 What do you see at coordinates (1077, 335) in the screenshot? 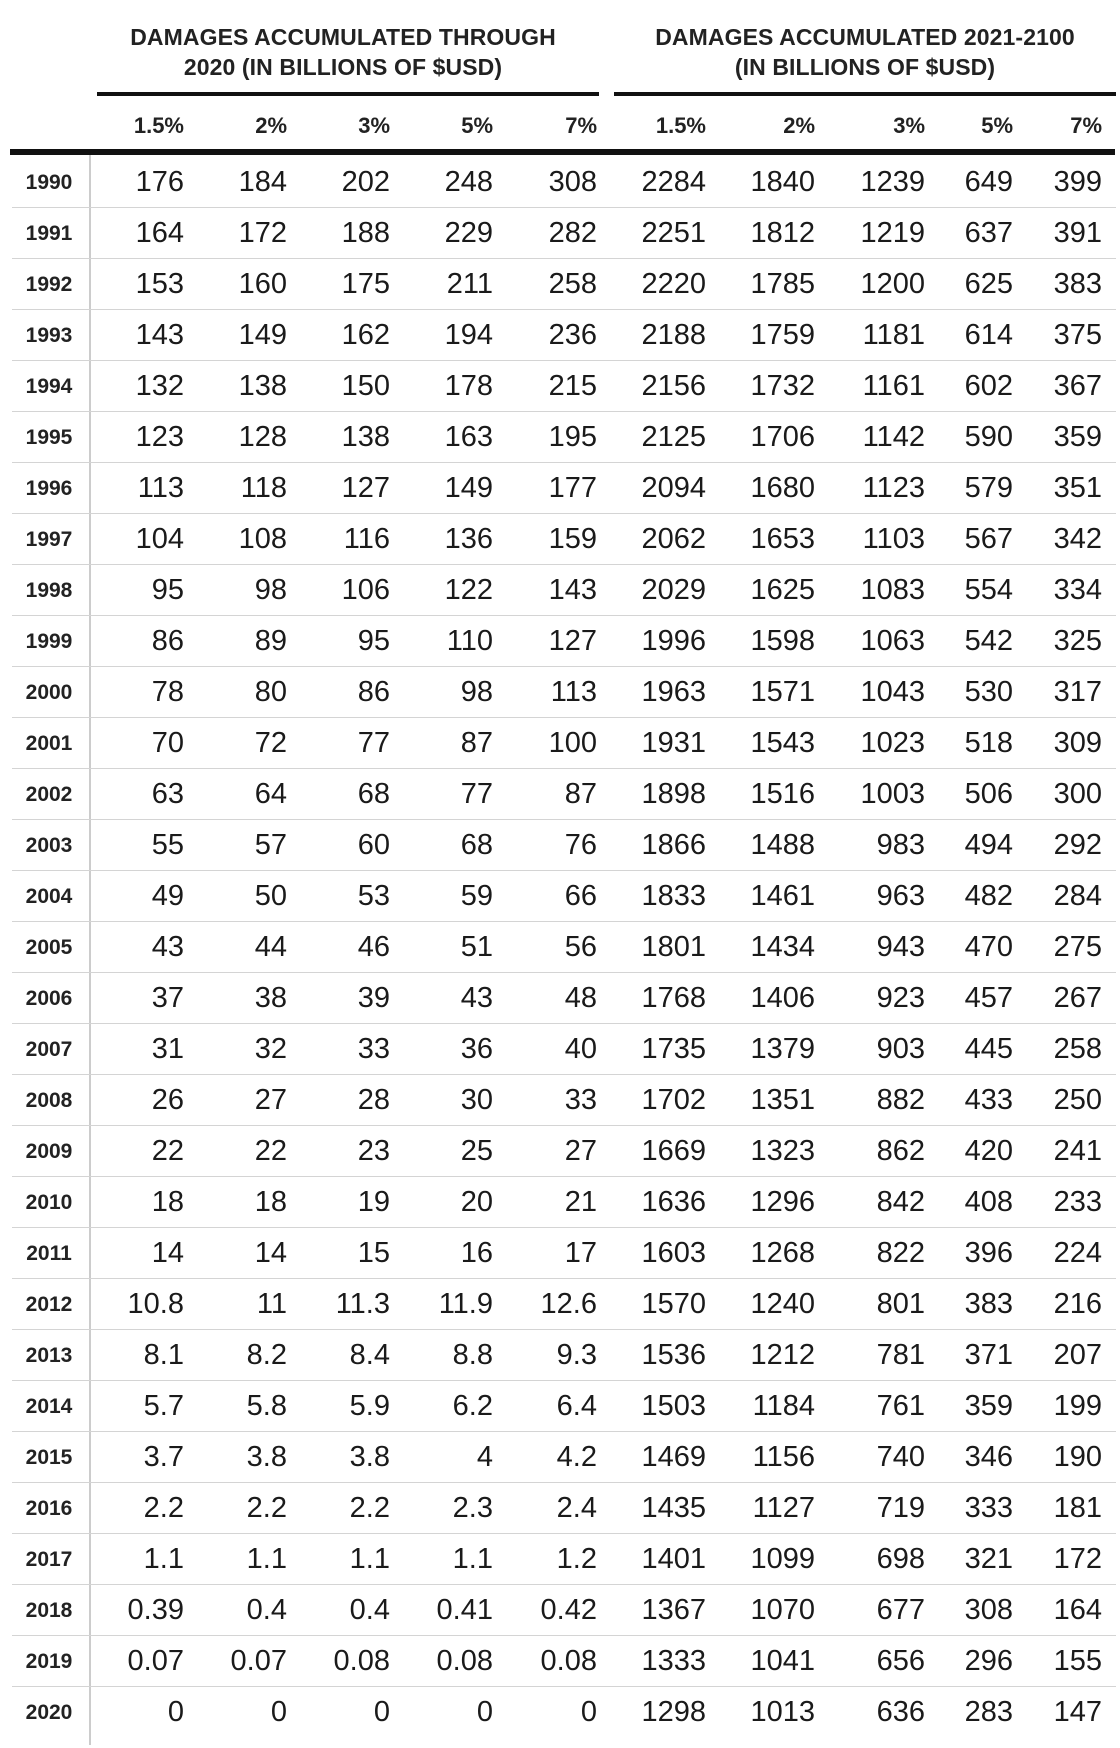
I see `table-cell: 375` at bounding box center [1077, 335].